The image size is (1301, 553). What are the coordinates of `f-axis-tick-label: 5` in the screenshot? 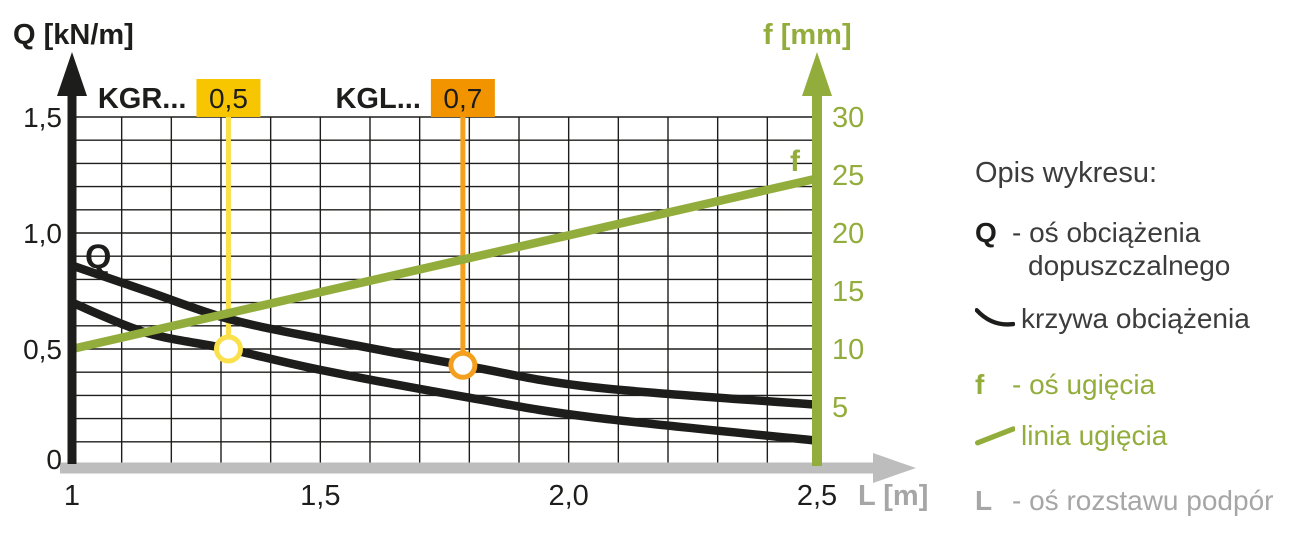 It's located at (840, 408).